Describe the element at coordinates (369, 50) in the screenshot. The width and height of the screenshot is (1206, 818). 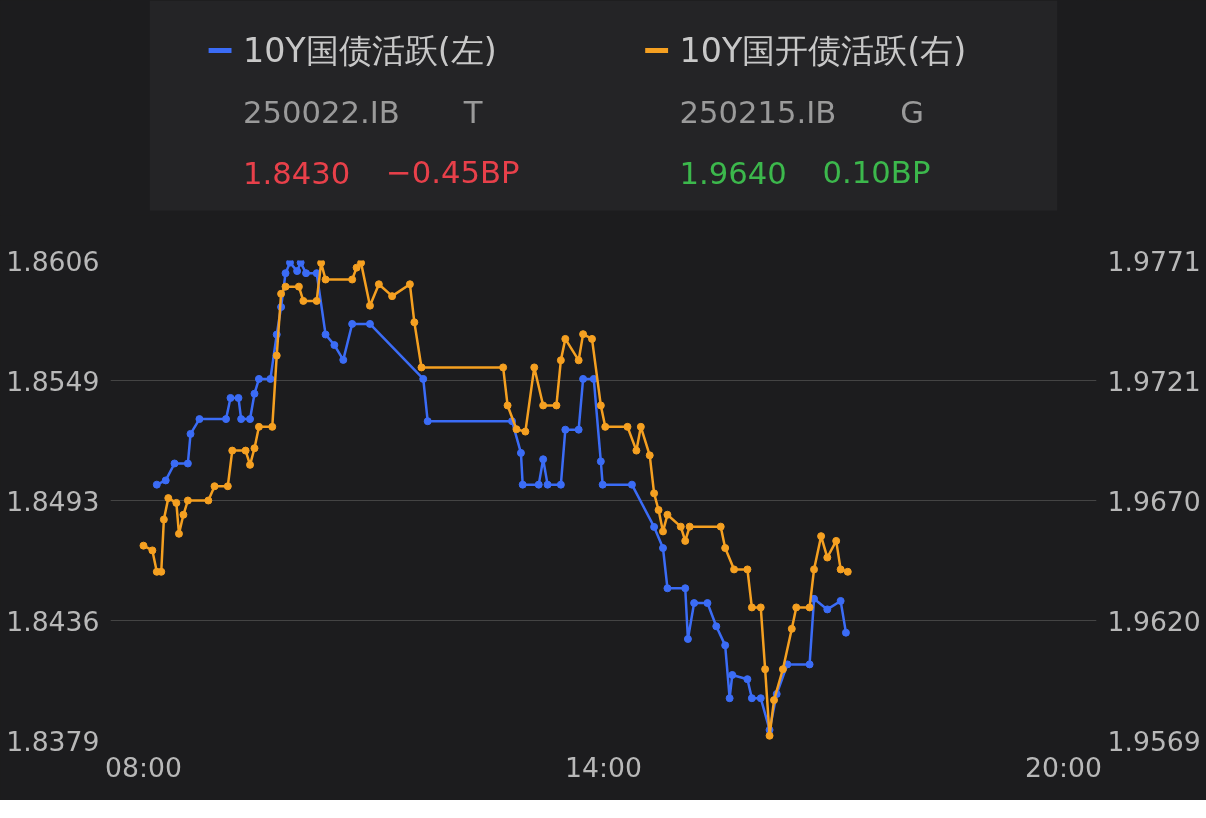
I see `legend-label: 10Y国债活跃(左)` at that location.